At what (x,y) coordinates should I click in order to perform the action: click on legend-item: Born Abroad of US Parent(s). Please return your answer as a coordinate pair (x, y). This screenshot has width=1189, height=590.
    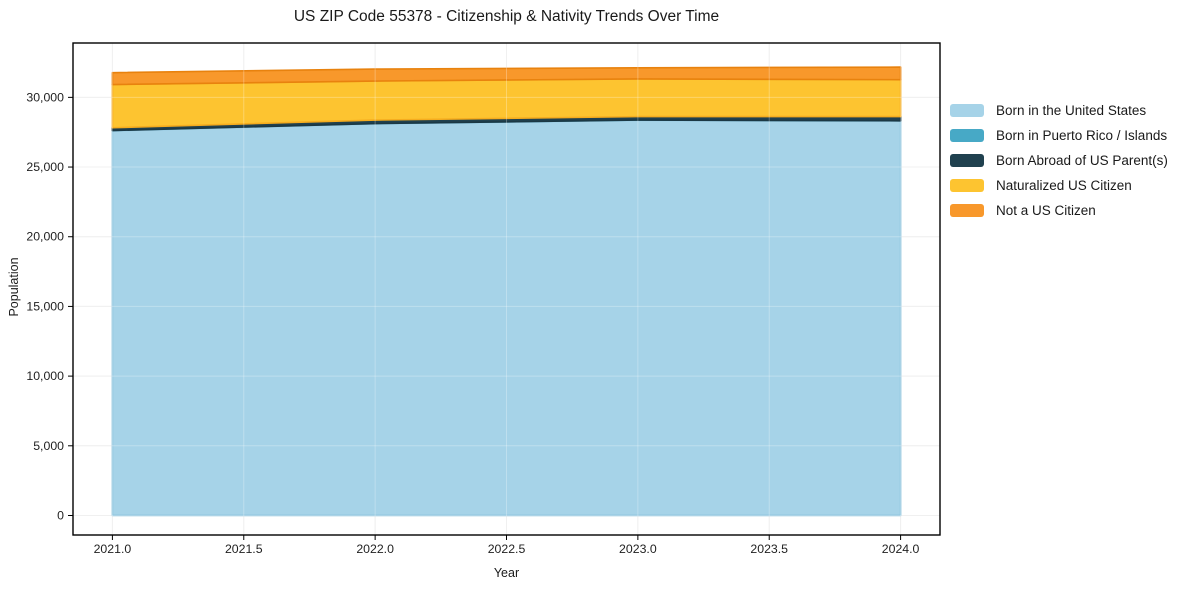
    Looking at the image, I should click on (1059, 160).